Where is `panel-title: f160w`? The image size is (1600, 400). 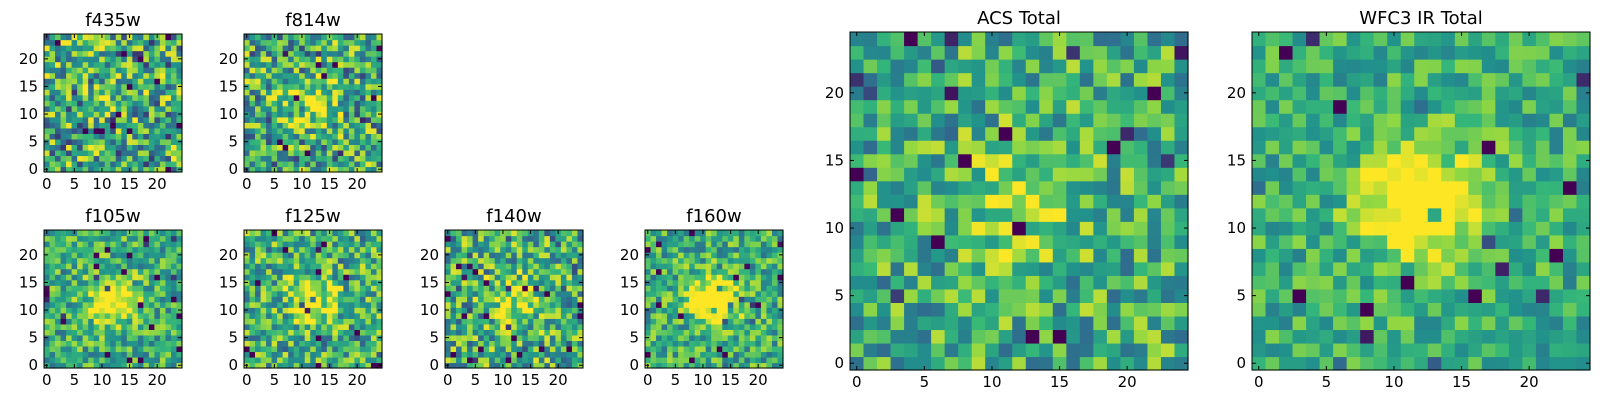
panel-title: f160w is located at coordinates (713, 216).